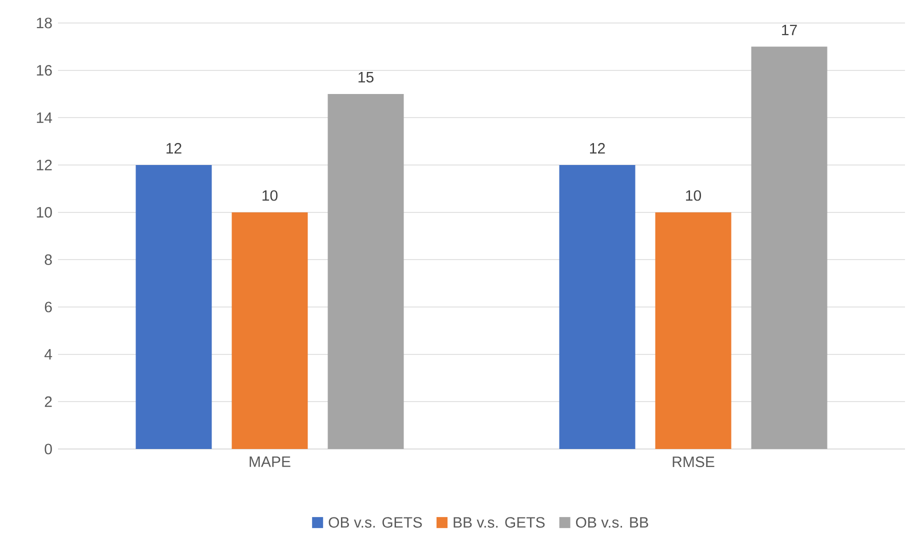 This screenshot has height=542, width=910. I want to click on y-tick-label: 8, so click(48, 259).